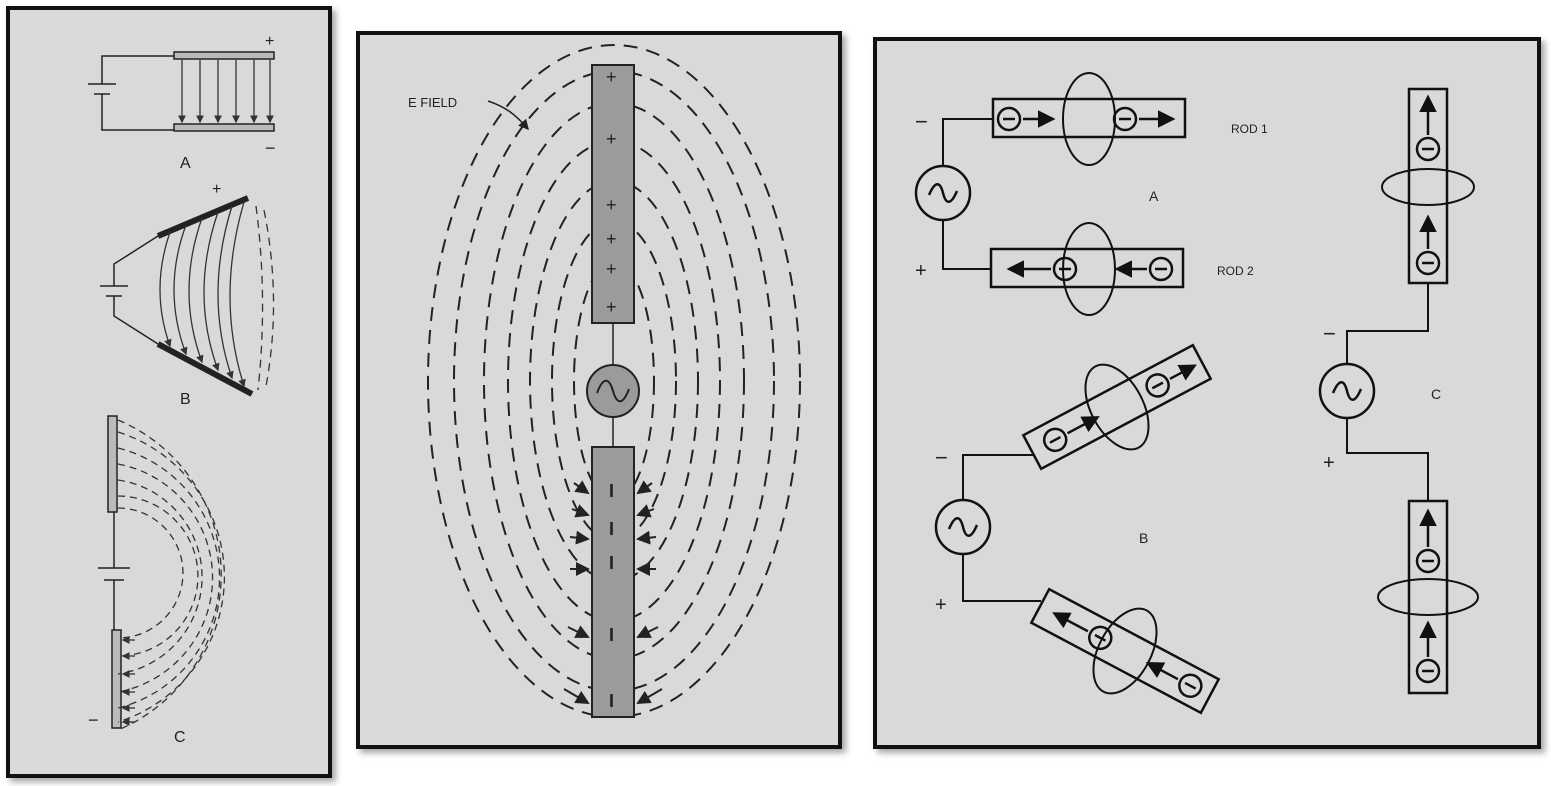 The width and height of the screenshot is (1551, 786). Describe the element at coordinates (432, 102) in the screenshot. I see `e-field-label: E FIELD` at that location.